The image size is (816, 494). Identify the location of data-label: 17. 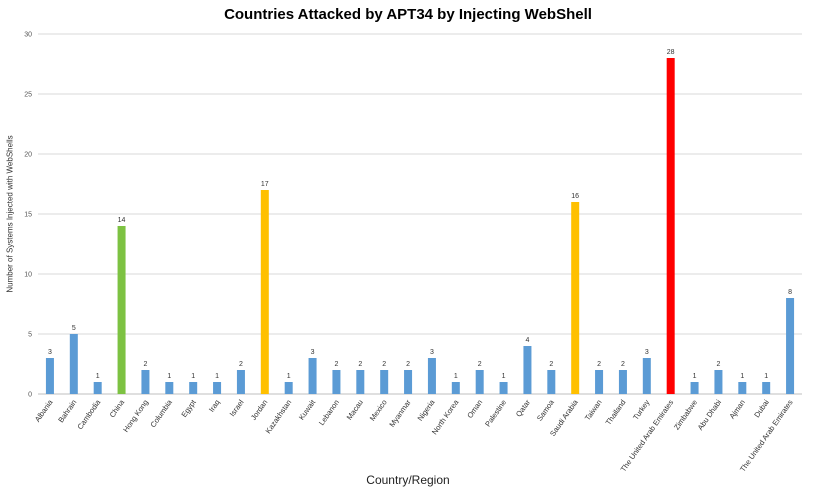
(265, 184).